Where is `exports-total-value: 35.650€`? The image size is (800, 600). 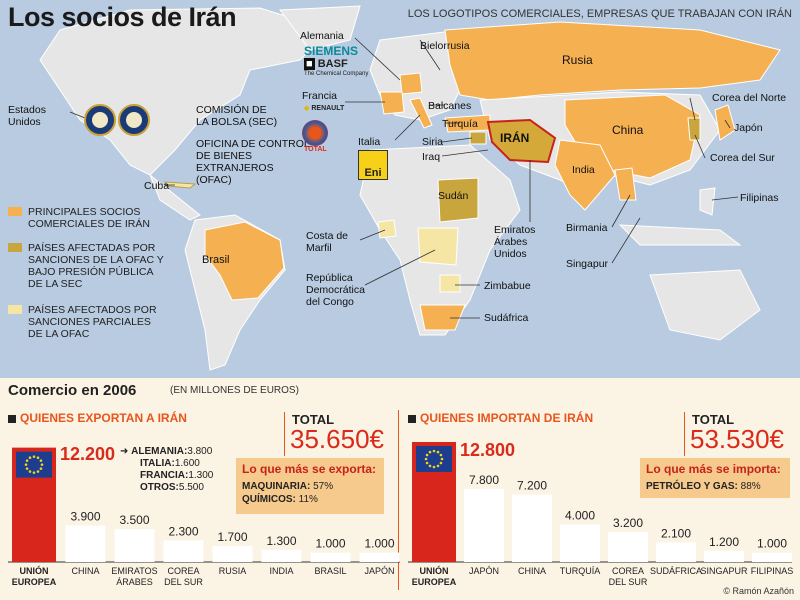
exports-total-value: 35.650€ is located at coordinates (337, 439).